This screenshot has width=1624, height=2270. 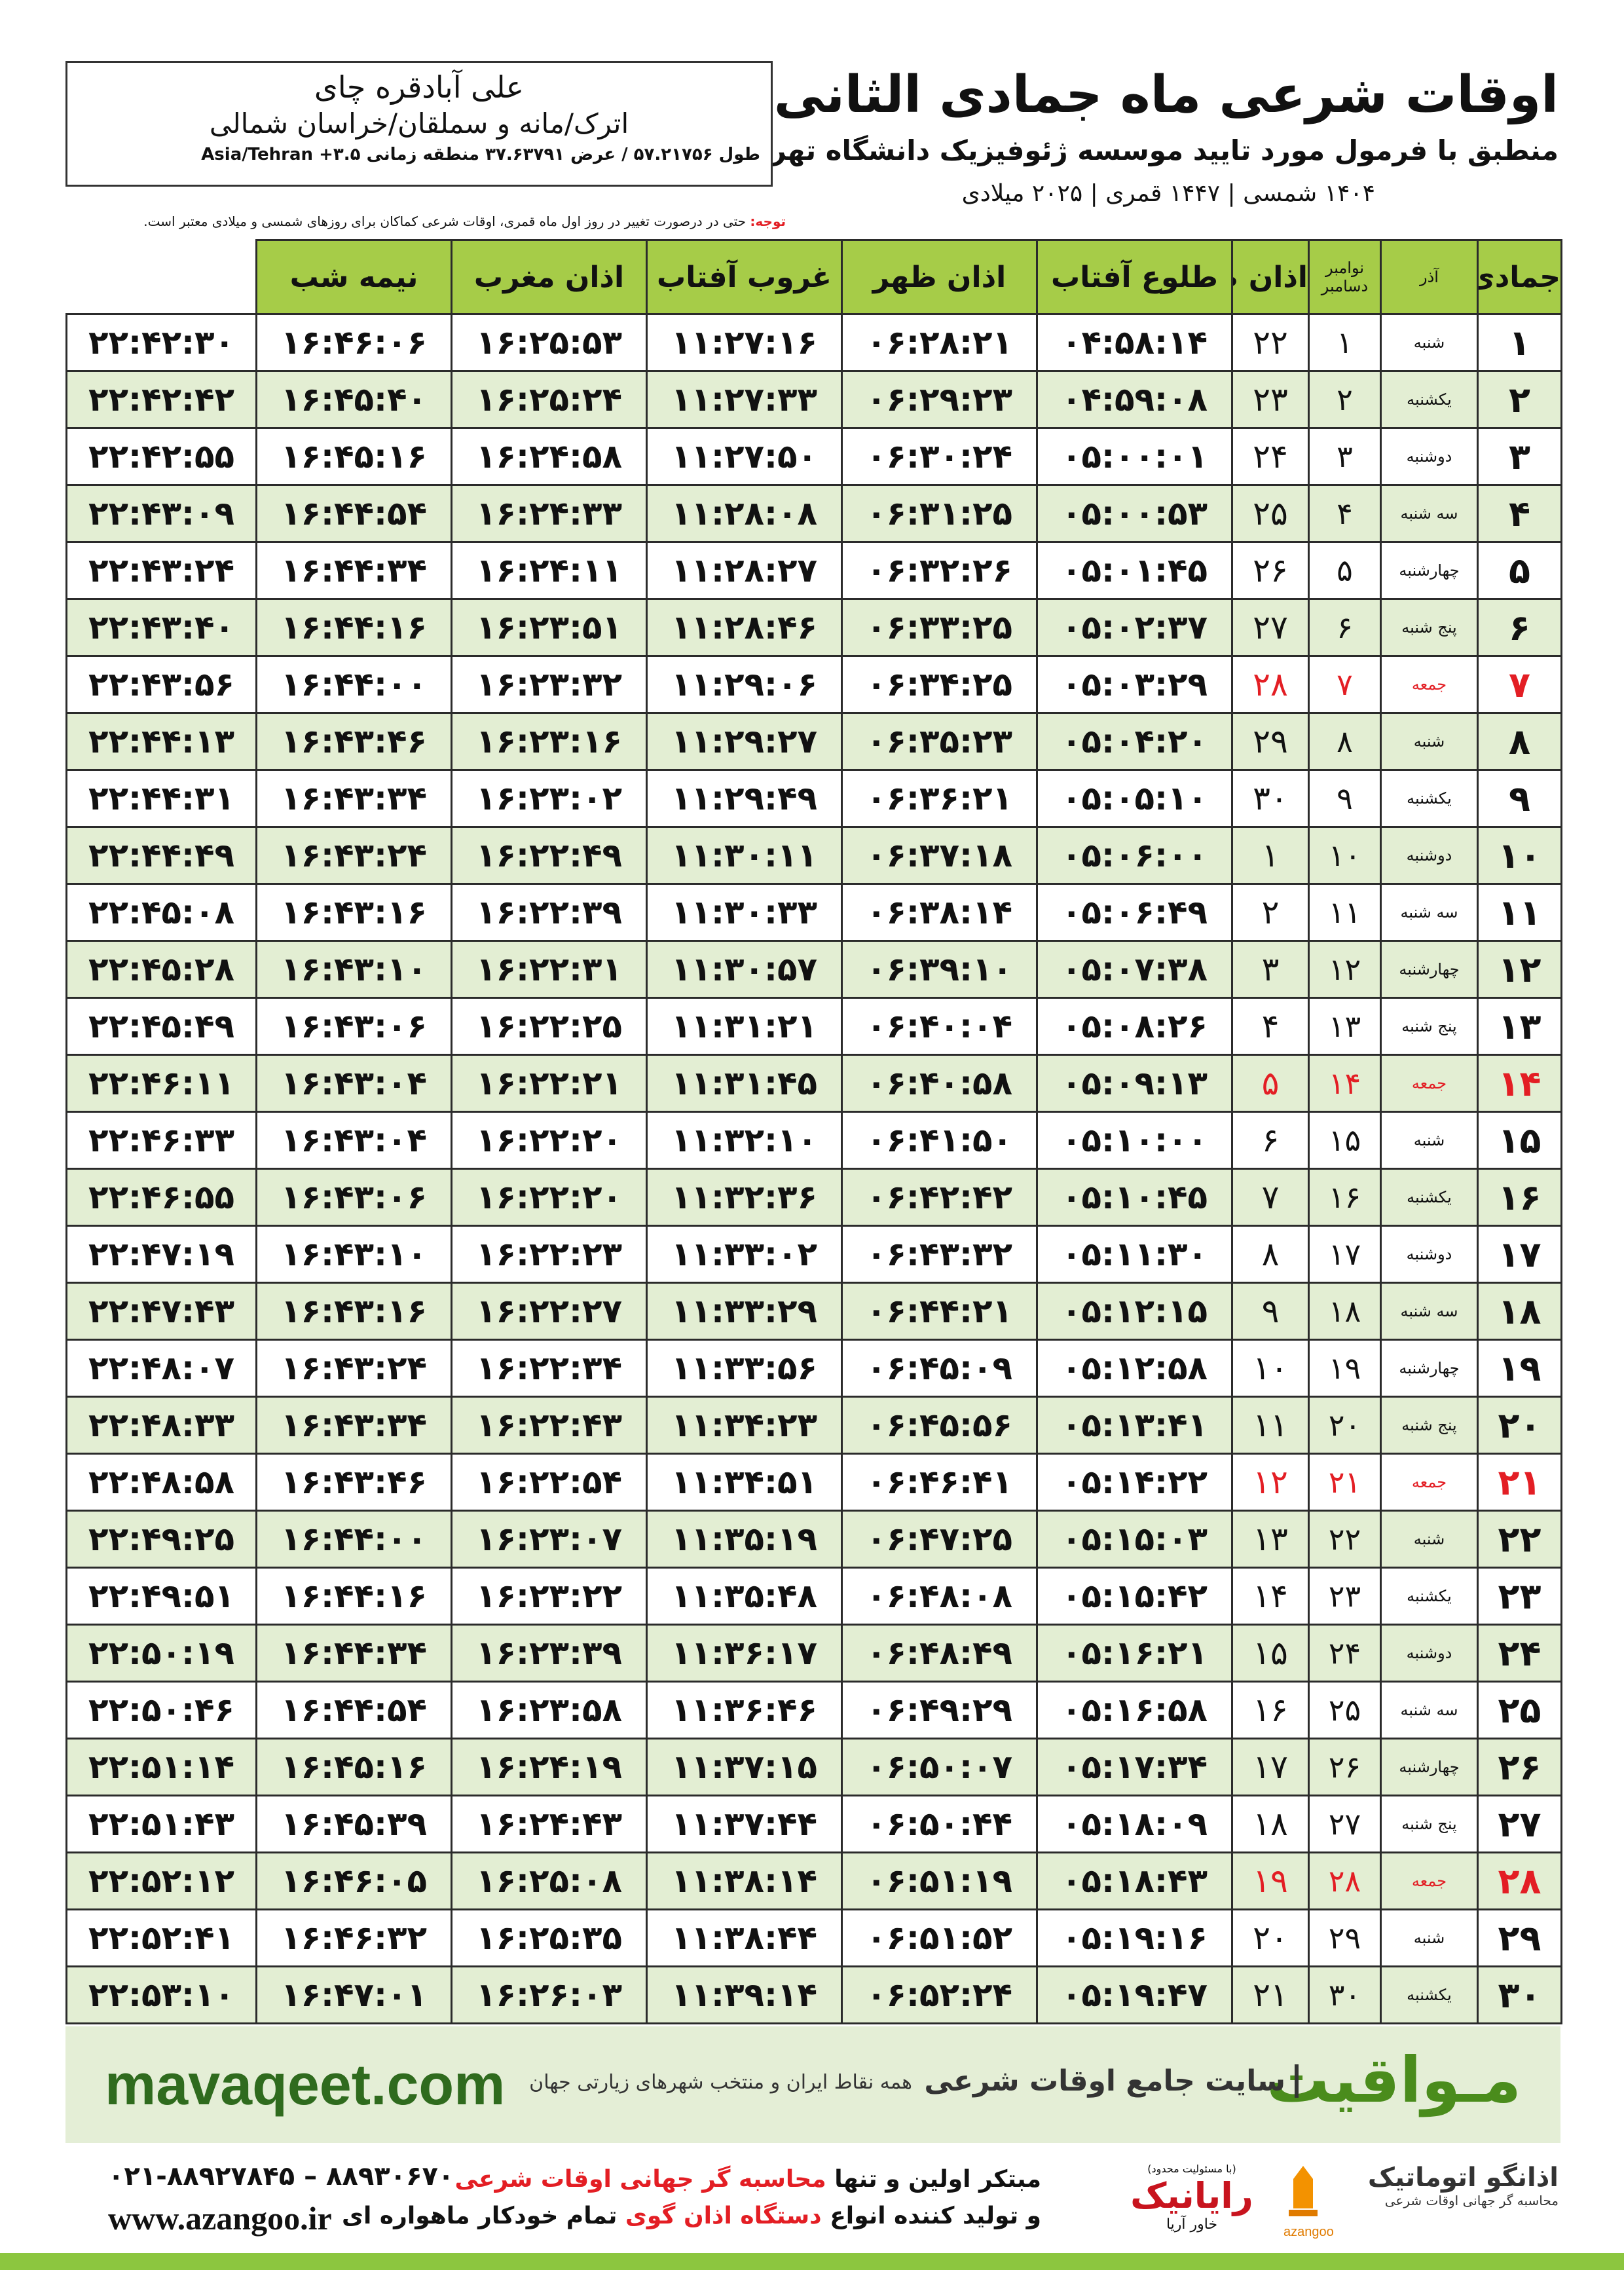 I want to click on midnight: ۲۲:۴۵:۲۸, so click(x=161, y=969).